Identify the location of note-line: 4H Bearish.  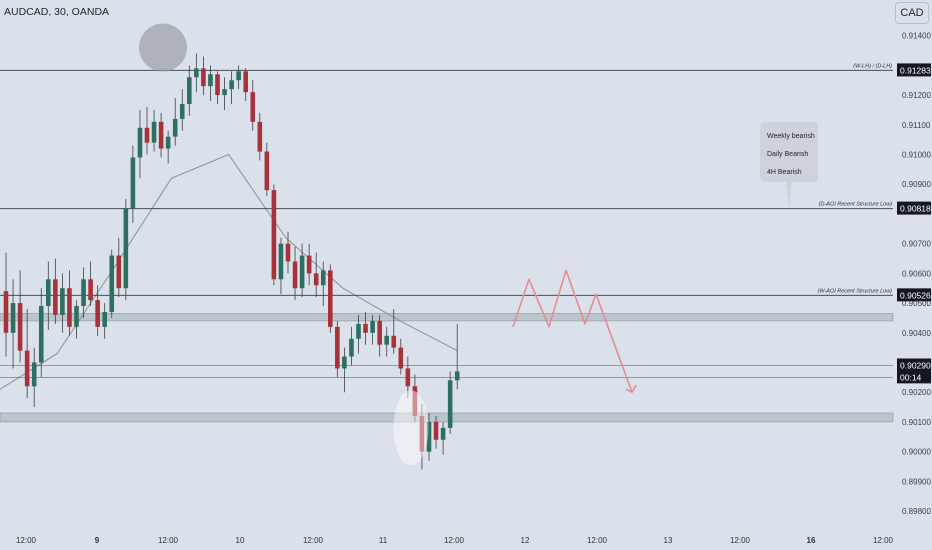
(784, 172).